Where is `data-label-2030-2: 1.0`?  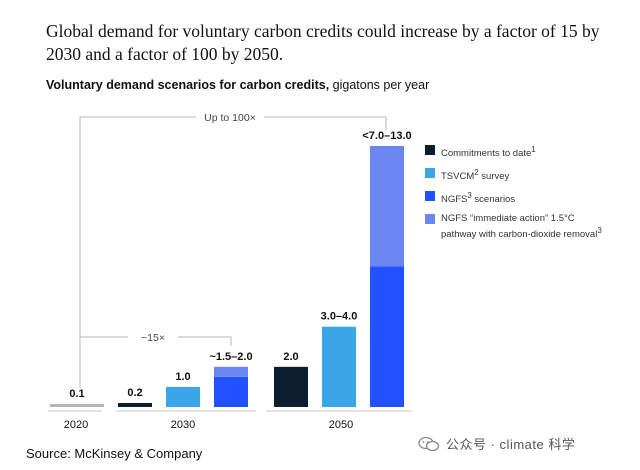
data-label-2030-2: 1.0 is located at coordinates (182, 377).